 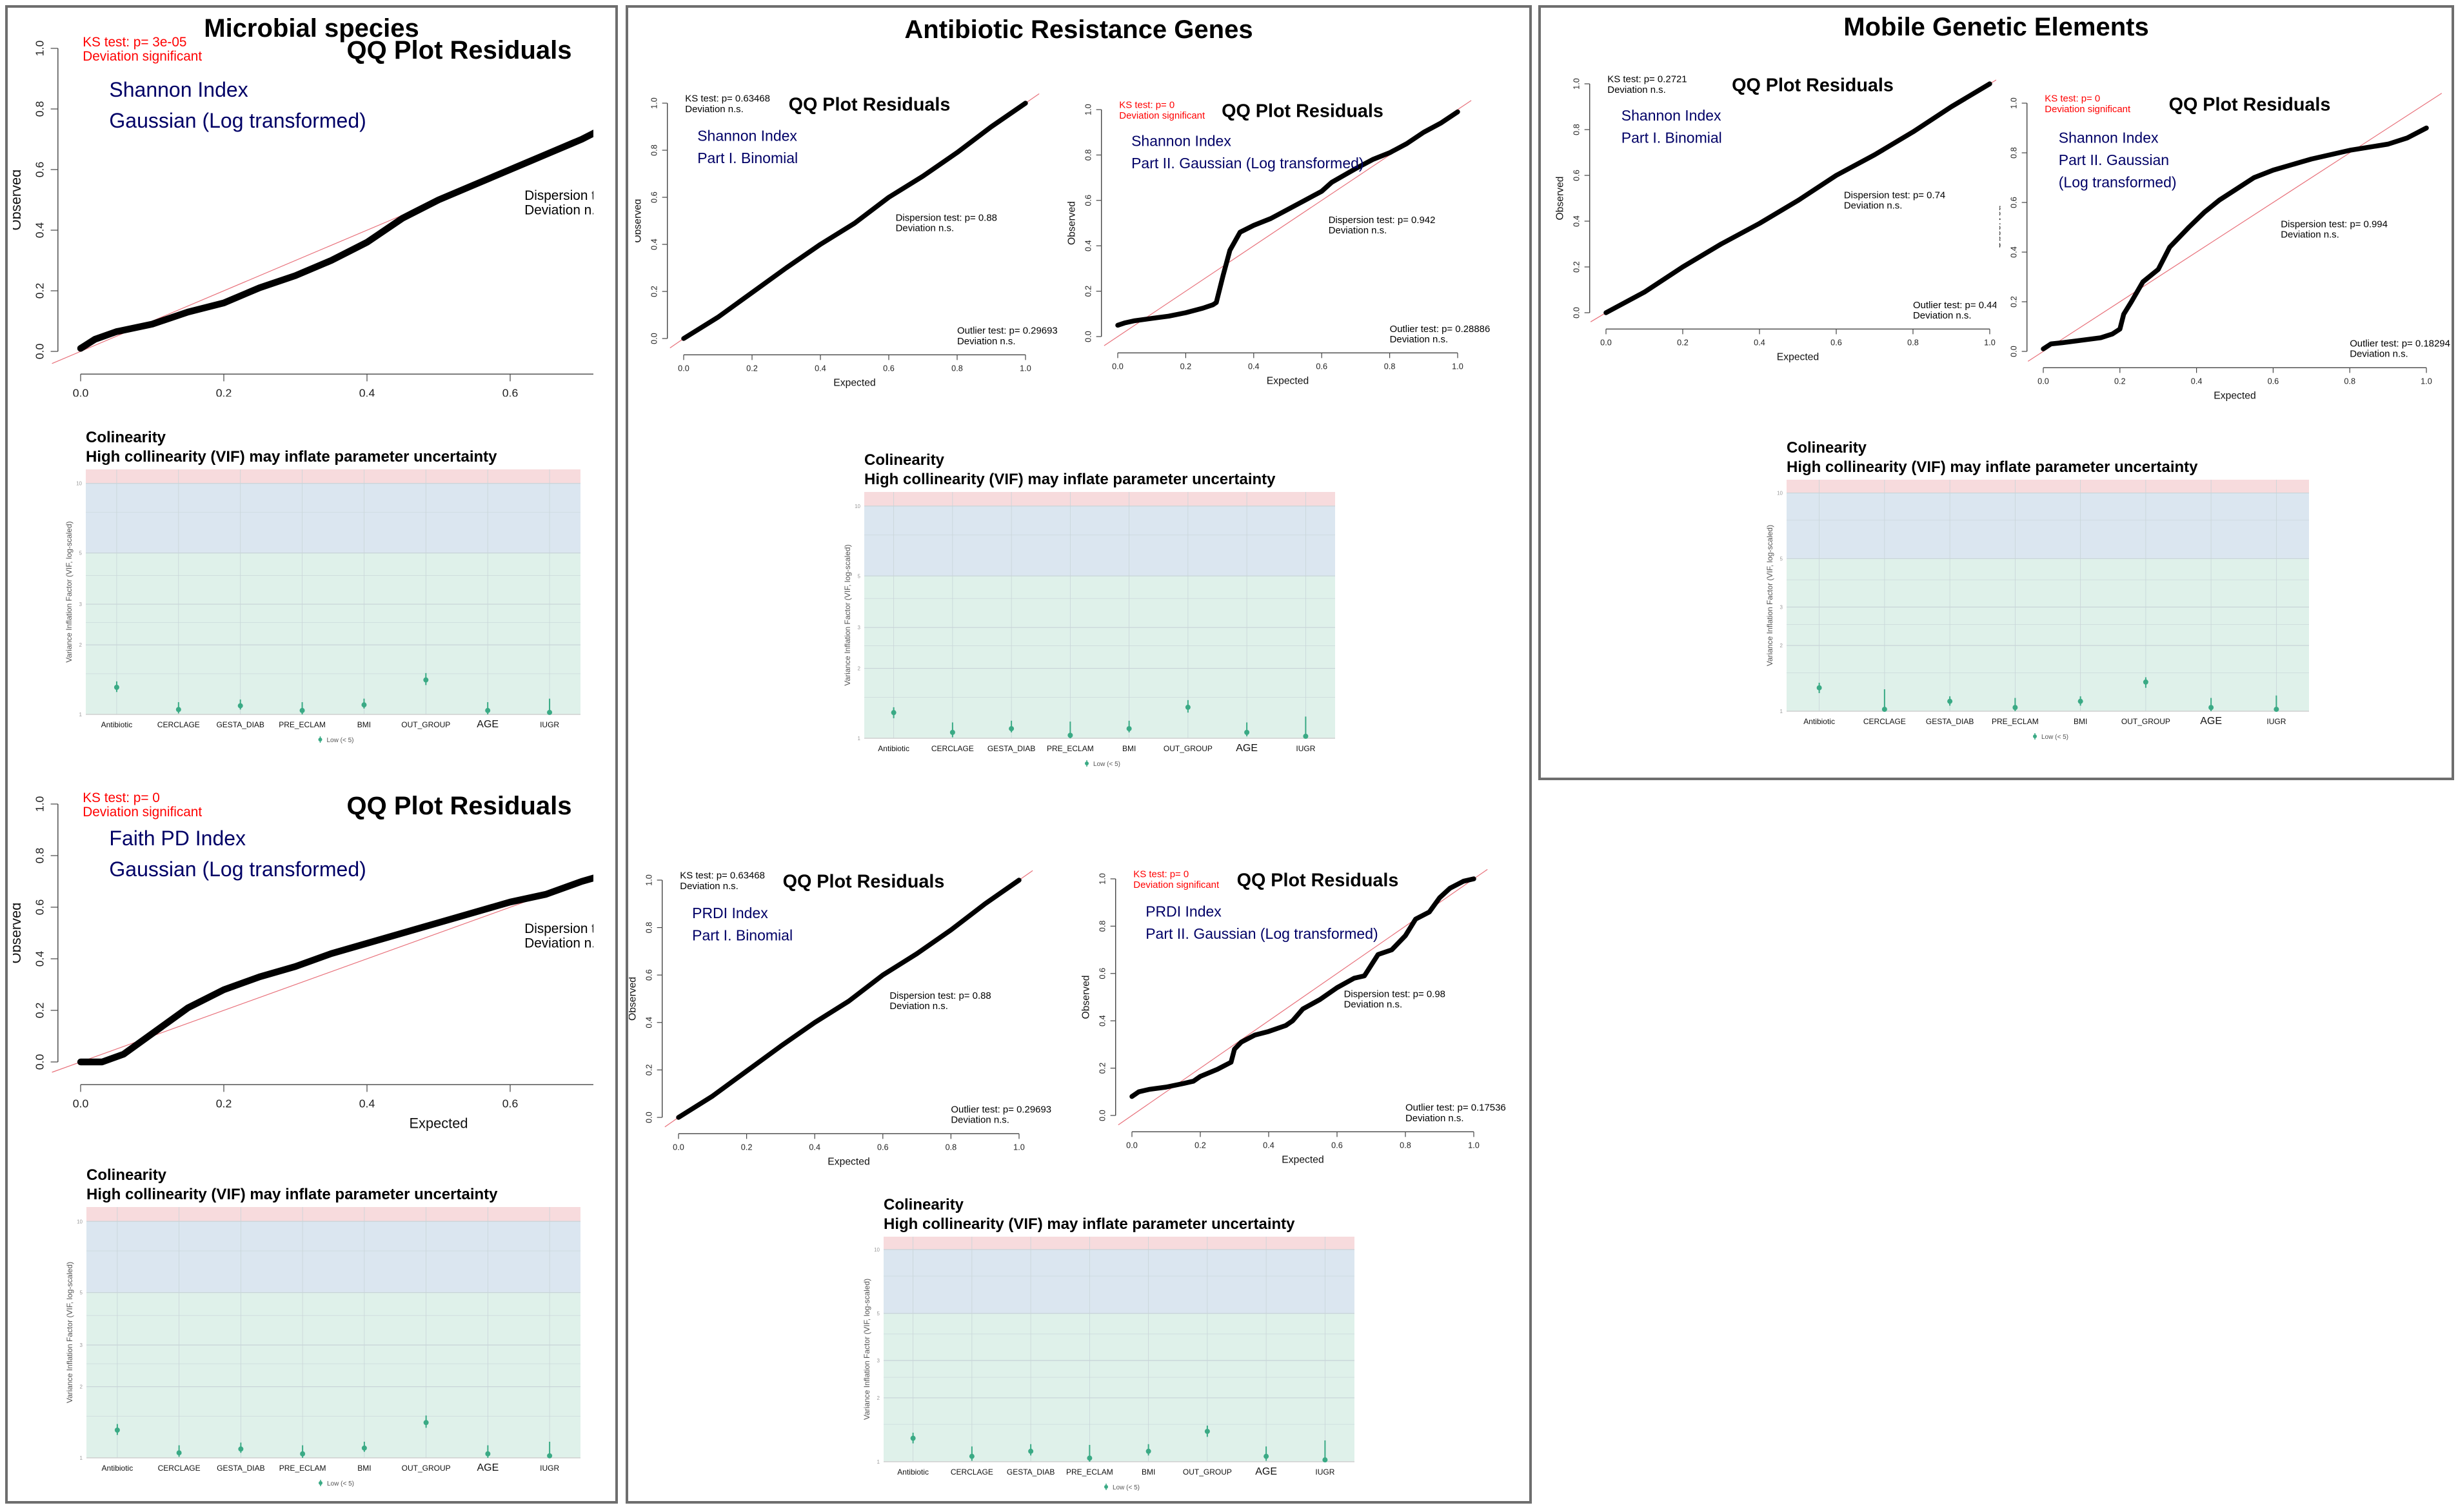 What do you see at coordinates (311, 28) in the screenshot?
I see `panel-title-microbial: Microbial species` at bounding box center [311, 28].